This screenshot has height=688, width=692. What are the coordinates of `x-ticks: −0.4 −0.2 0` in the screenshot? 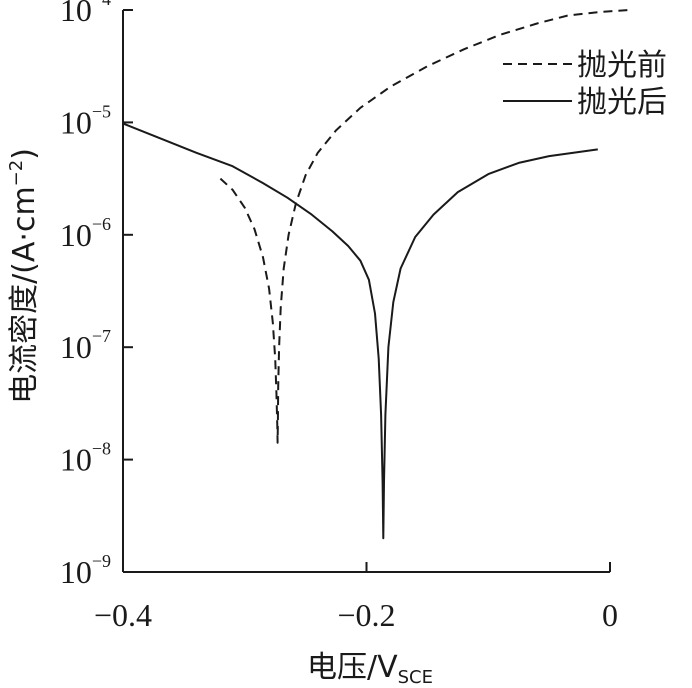 It's located at (356, 597).